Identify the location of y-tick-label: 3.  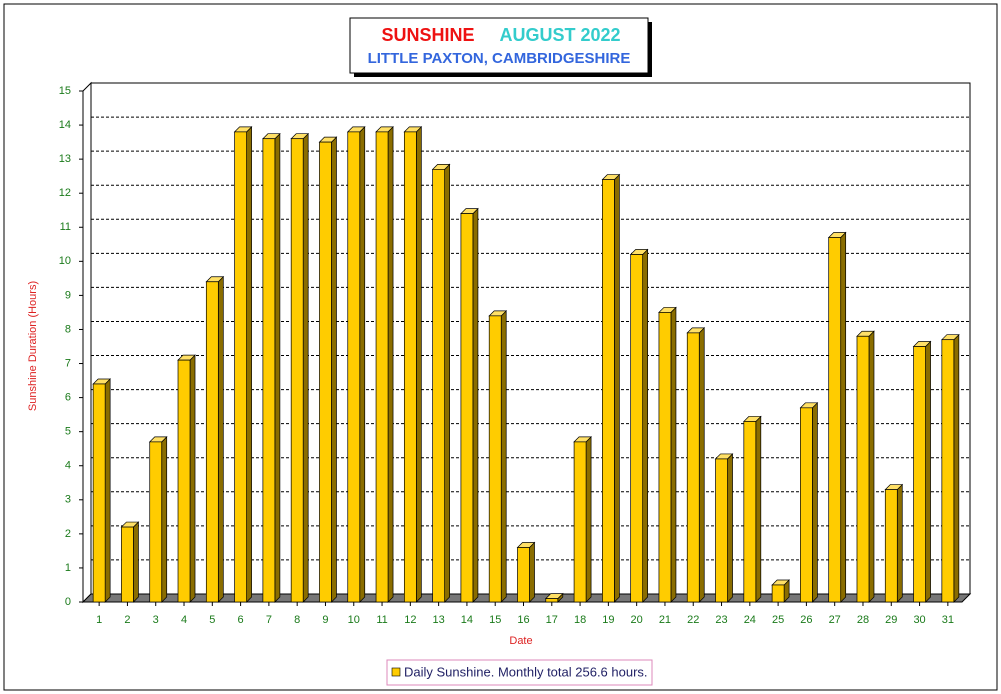
(68, 500).